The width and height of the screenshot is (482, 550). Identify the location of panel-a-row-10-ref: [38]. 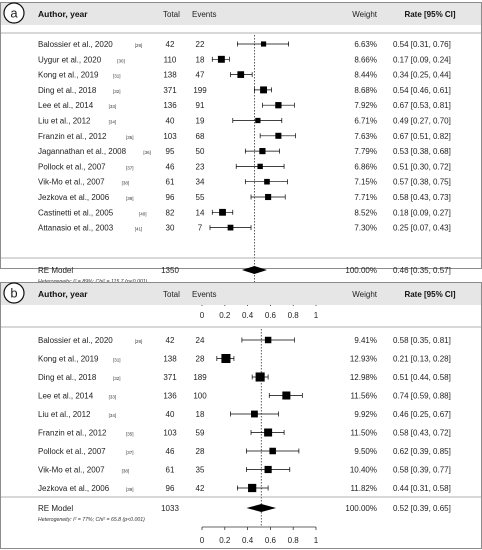
(126, 183).